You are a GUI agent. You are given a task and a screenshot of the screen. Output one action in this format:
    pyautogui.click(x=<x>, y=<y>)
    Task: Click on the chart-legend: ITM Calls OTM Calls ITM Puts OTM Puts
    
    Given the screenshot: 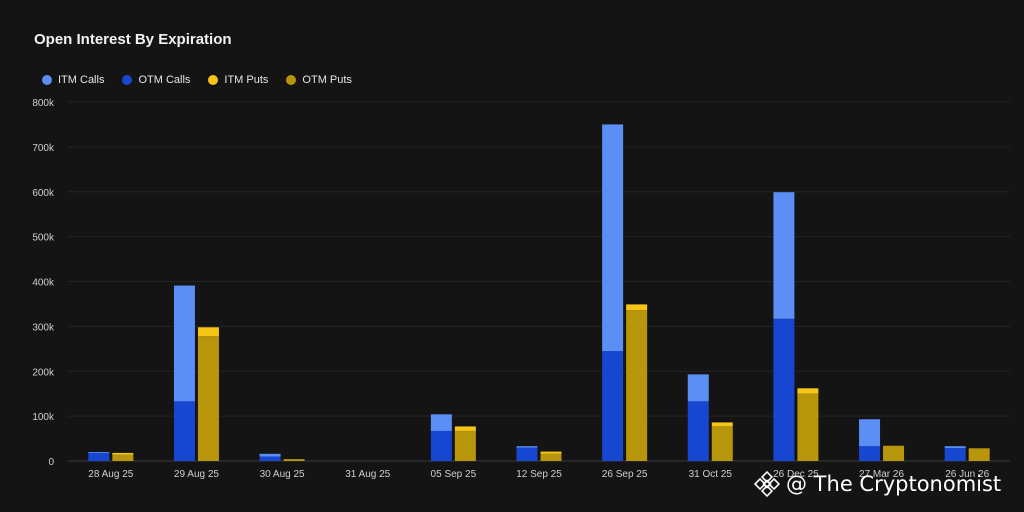 What is the action you would take?
    pyautogui.click(x=197, y=80)
    